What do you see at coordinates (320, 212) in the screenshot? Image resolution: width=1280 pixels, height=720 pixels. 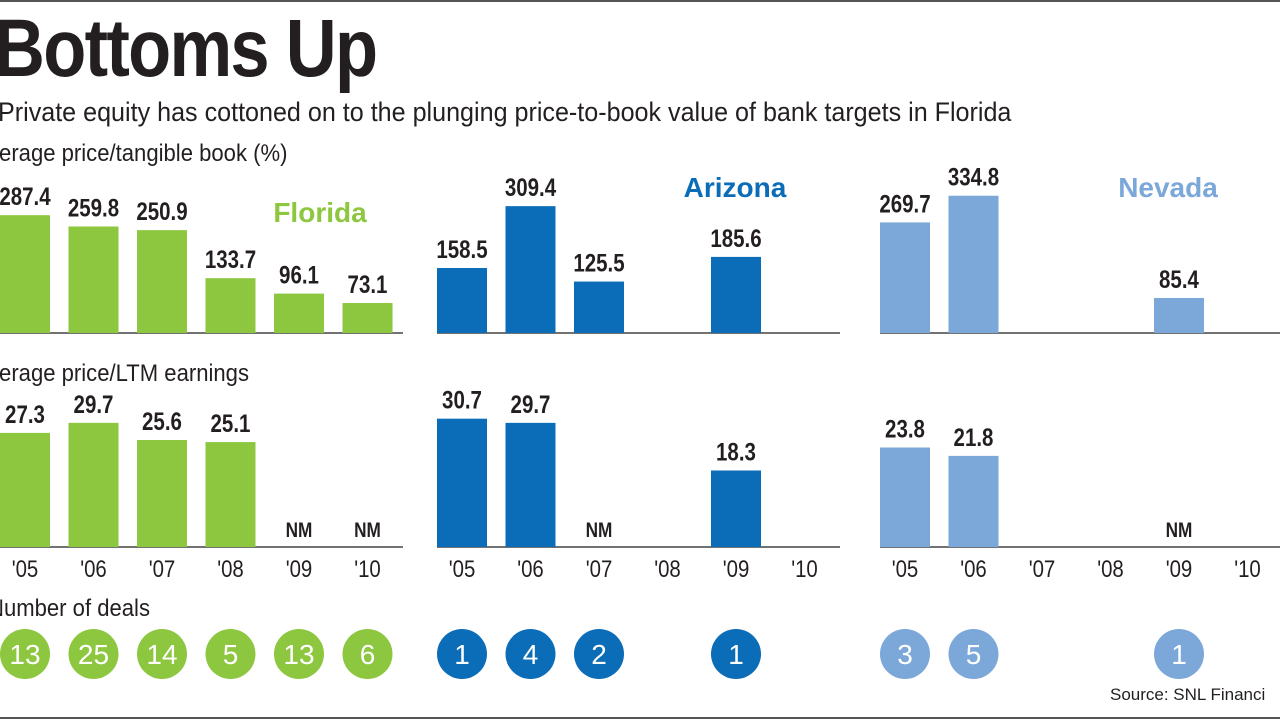 I see `florida-panel-title: Florida` at bounding box center [320, 212].